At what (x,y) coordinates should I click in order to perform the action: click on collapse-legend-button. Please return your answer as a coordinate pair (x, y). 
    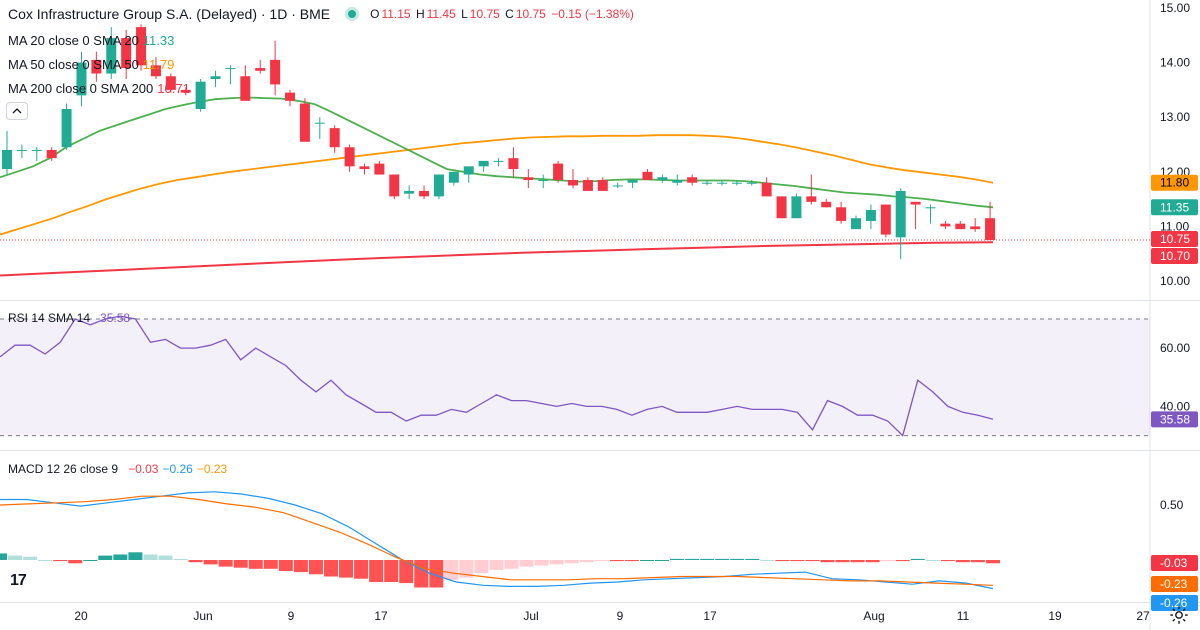
    Looking at the image, I should click on (17, 111).